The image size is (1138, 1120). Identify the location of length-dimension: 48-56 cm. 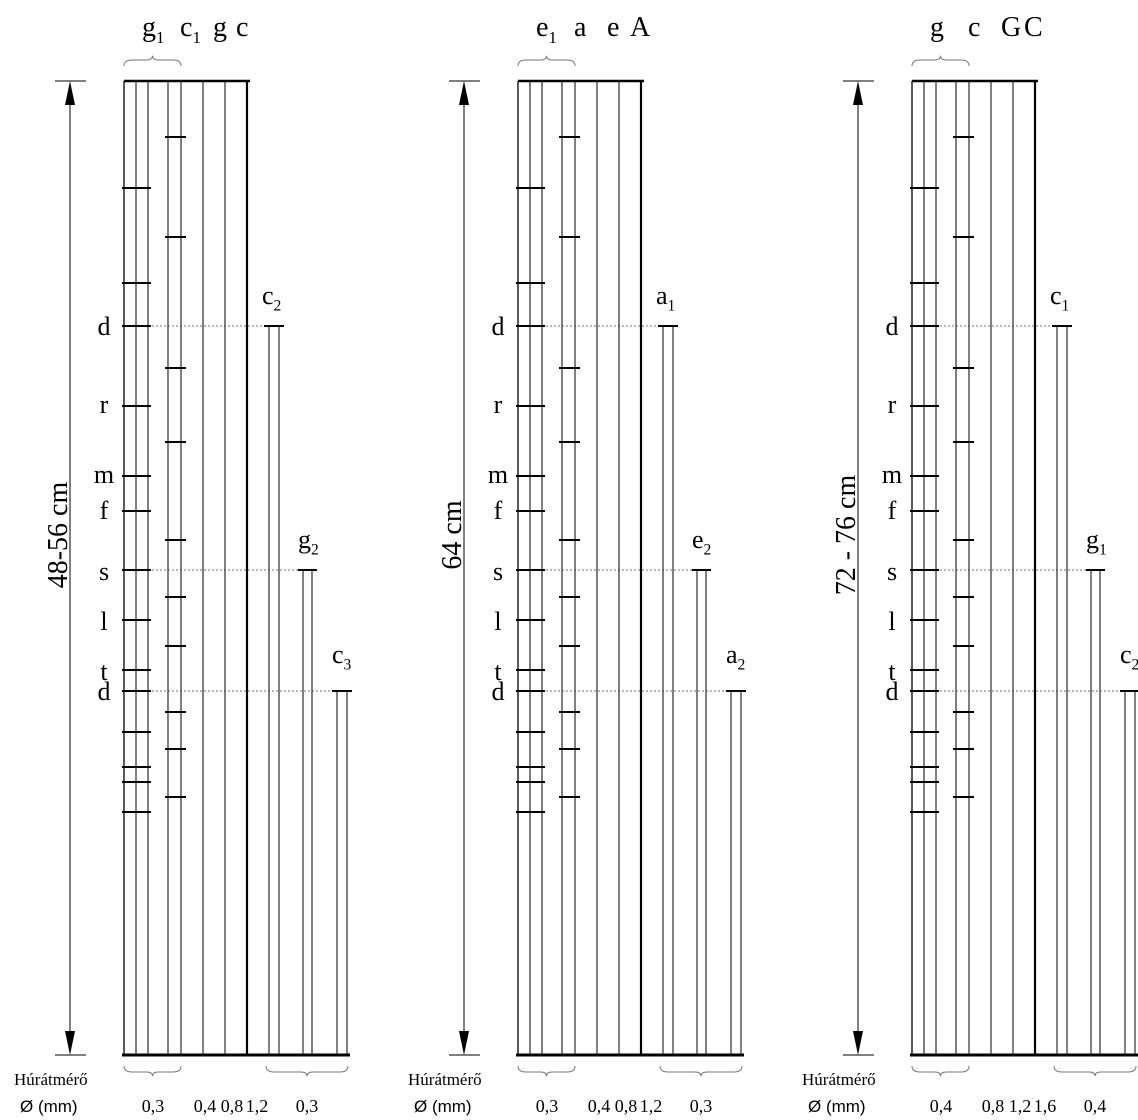
(64, 568).